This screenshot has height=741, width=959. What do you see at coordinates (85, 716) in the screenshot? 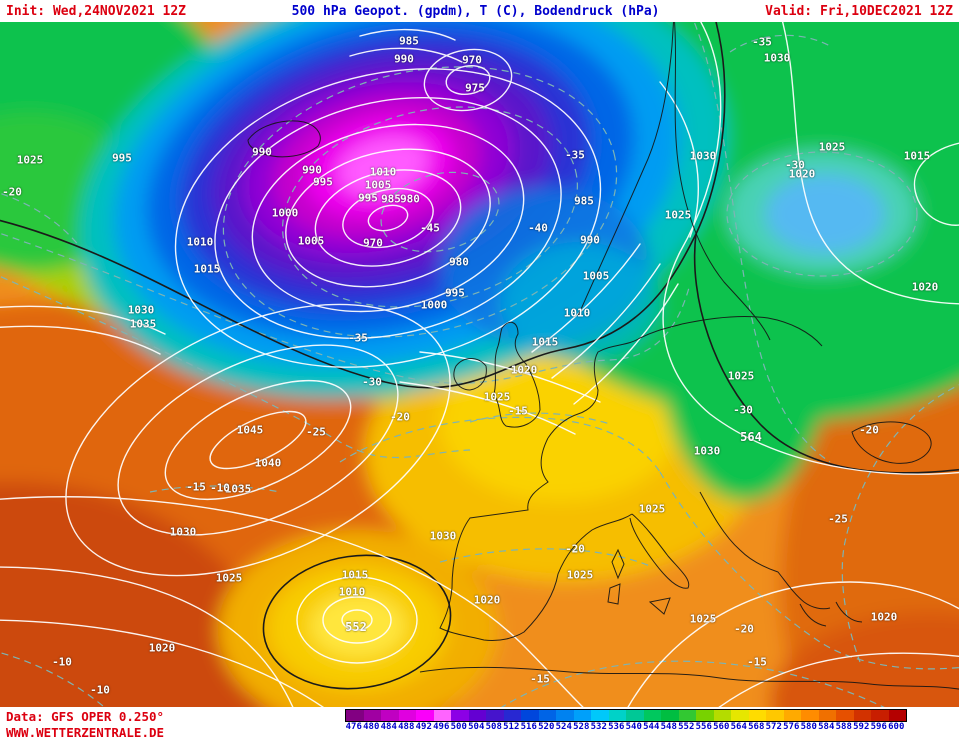
I see `data-source-label: Data: GFS OPER 0.250°` at bounding box center [85, 716].